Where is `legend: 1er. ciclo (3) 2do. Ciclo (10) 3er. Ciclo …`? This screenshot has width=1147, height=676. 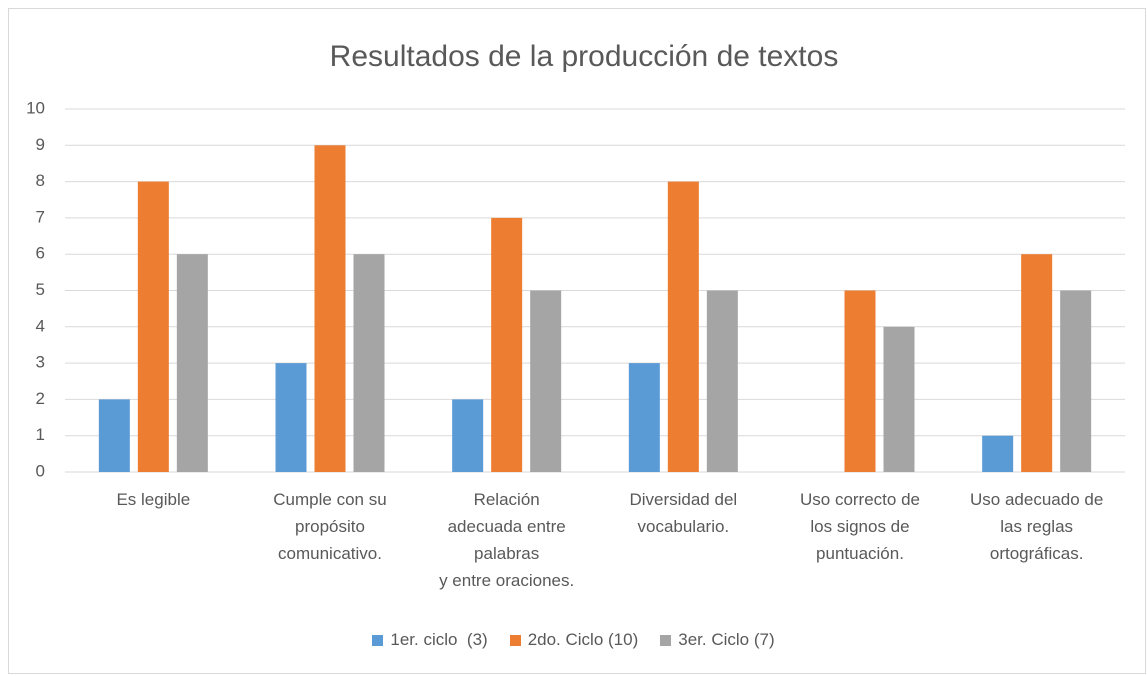 legend: 1er. ciclo (3) 2do. Ciclo (10) 3er. Ciclo … is located at coordinates (573, 640).